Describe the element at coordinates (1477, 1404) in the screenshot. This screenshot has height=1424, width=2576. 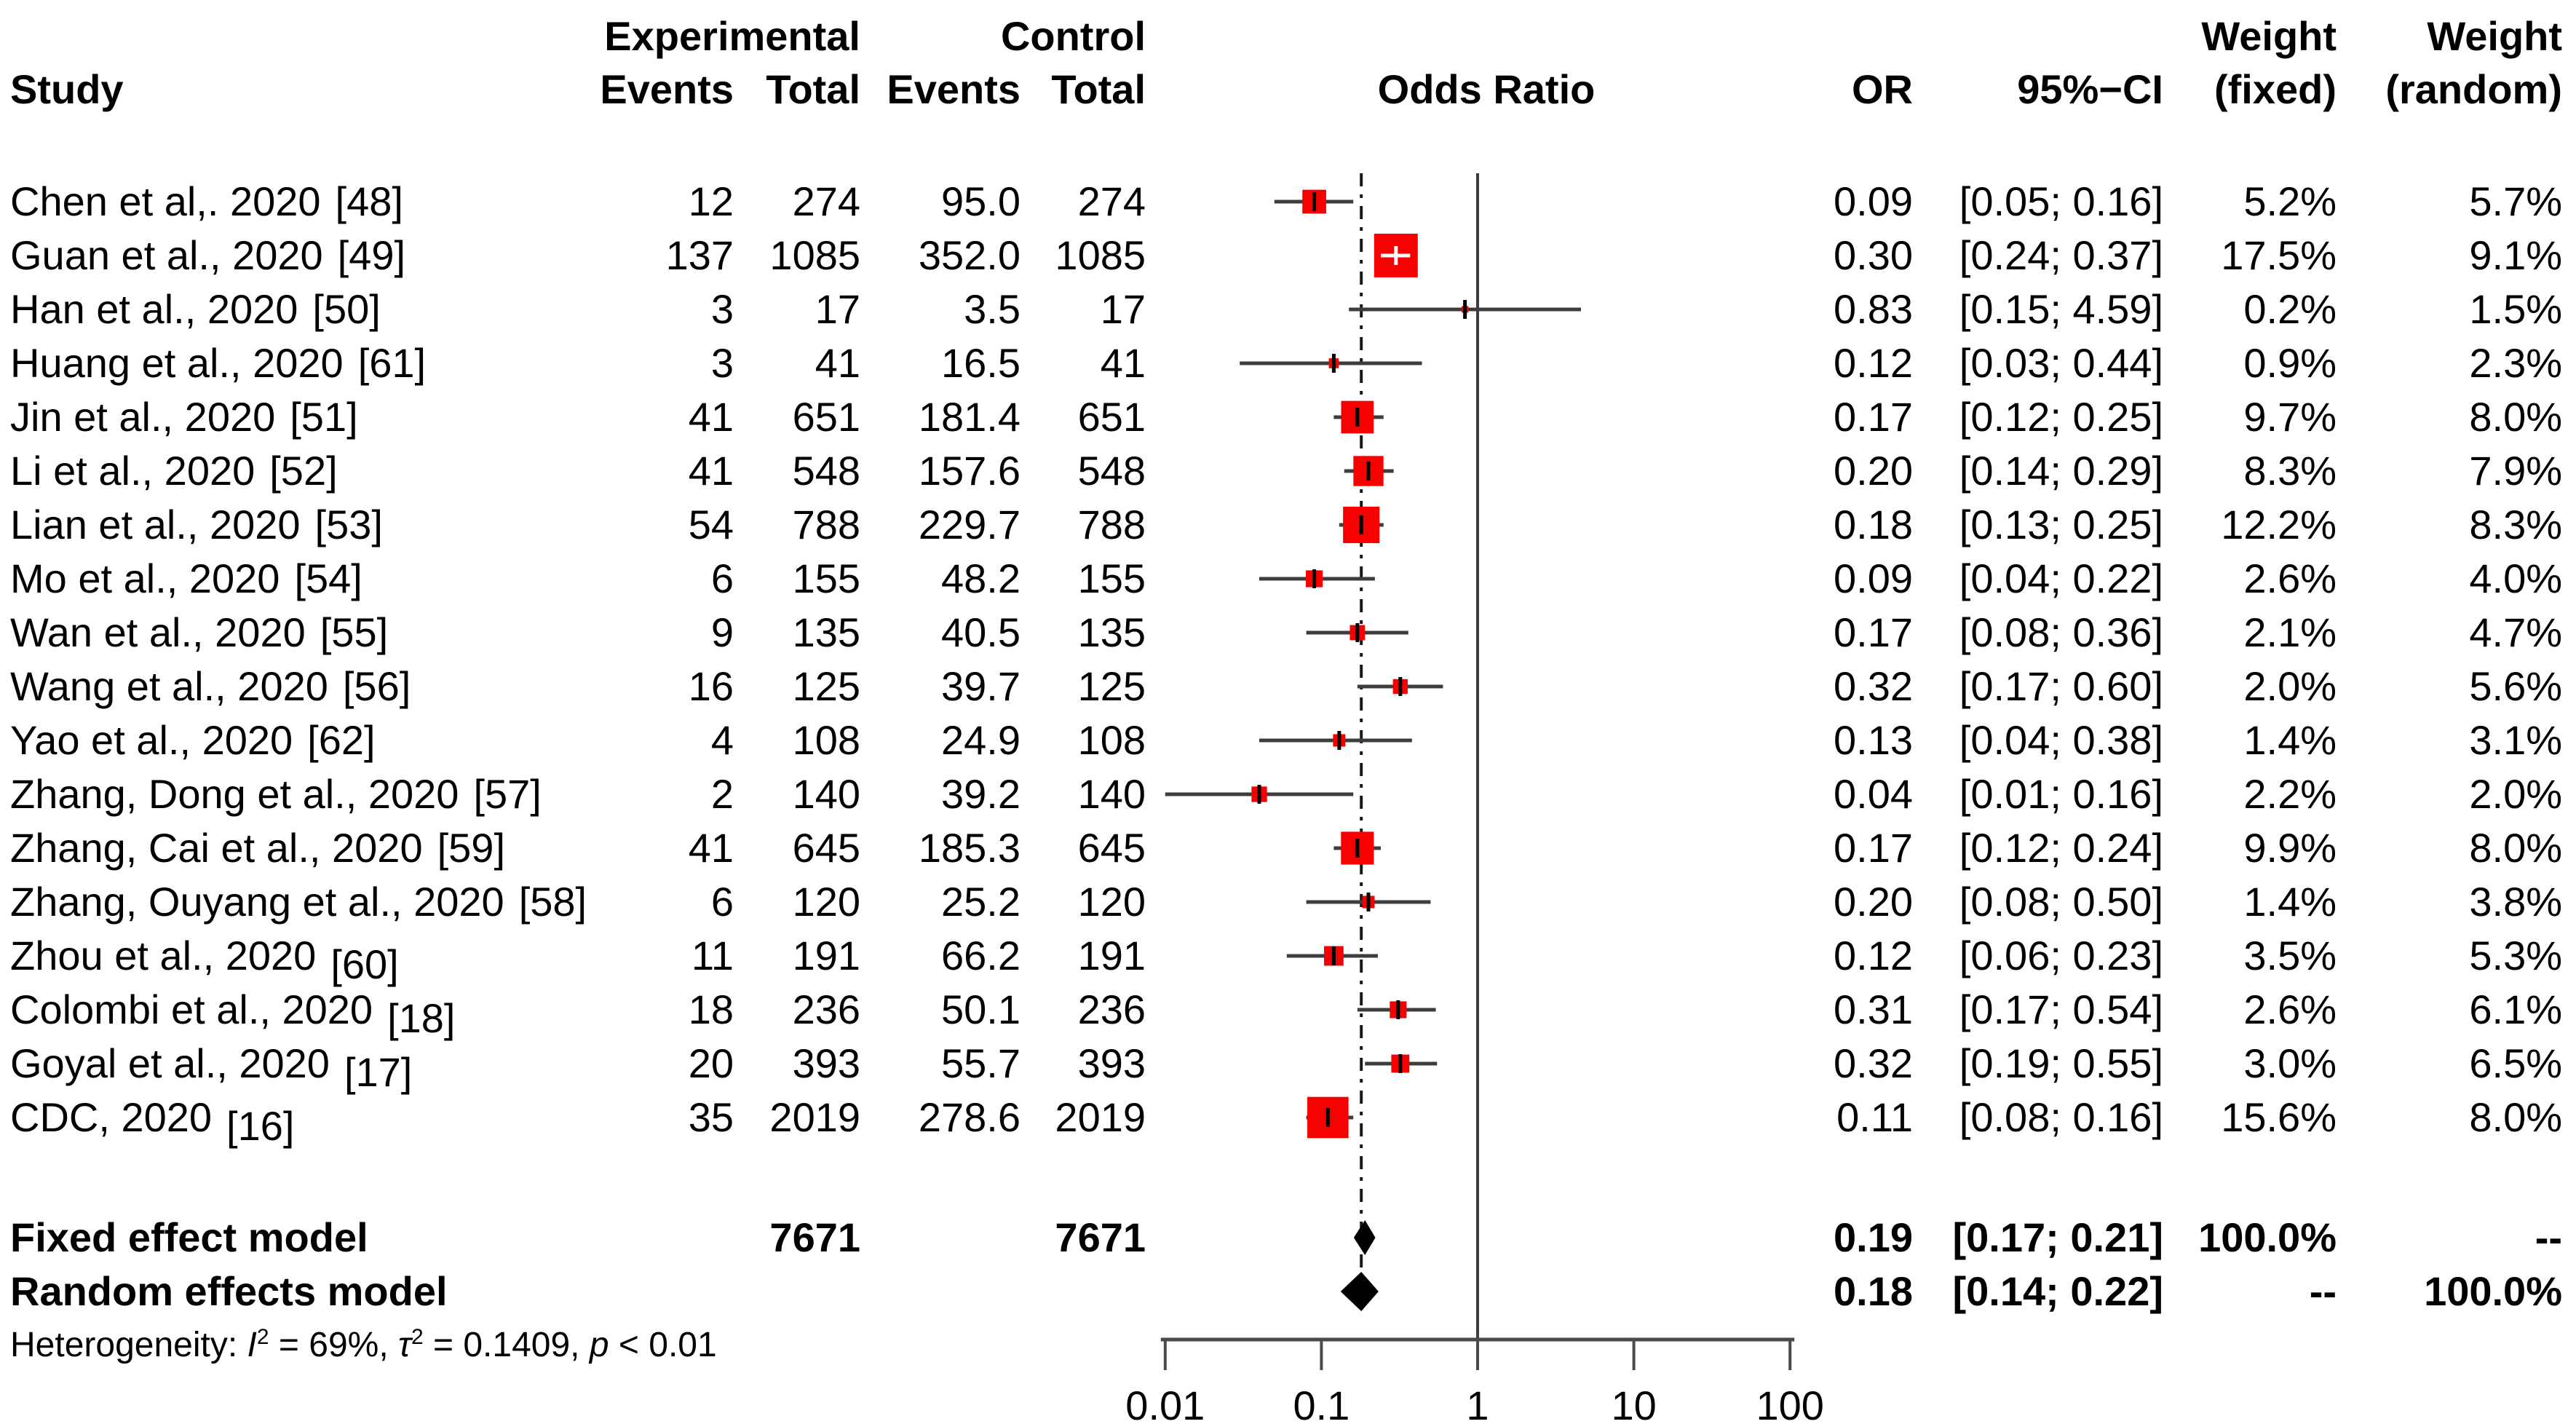
I see `x-axis-tick-label: 1` at that location.